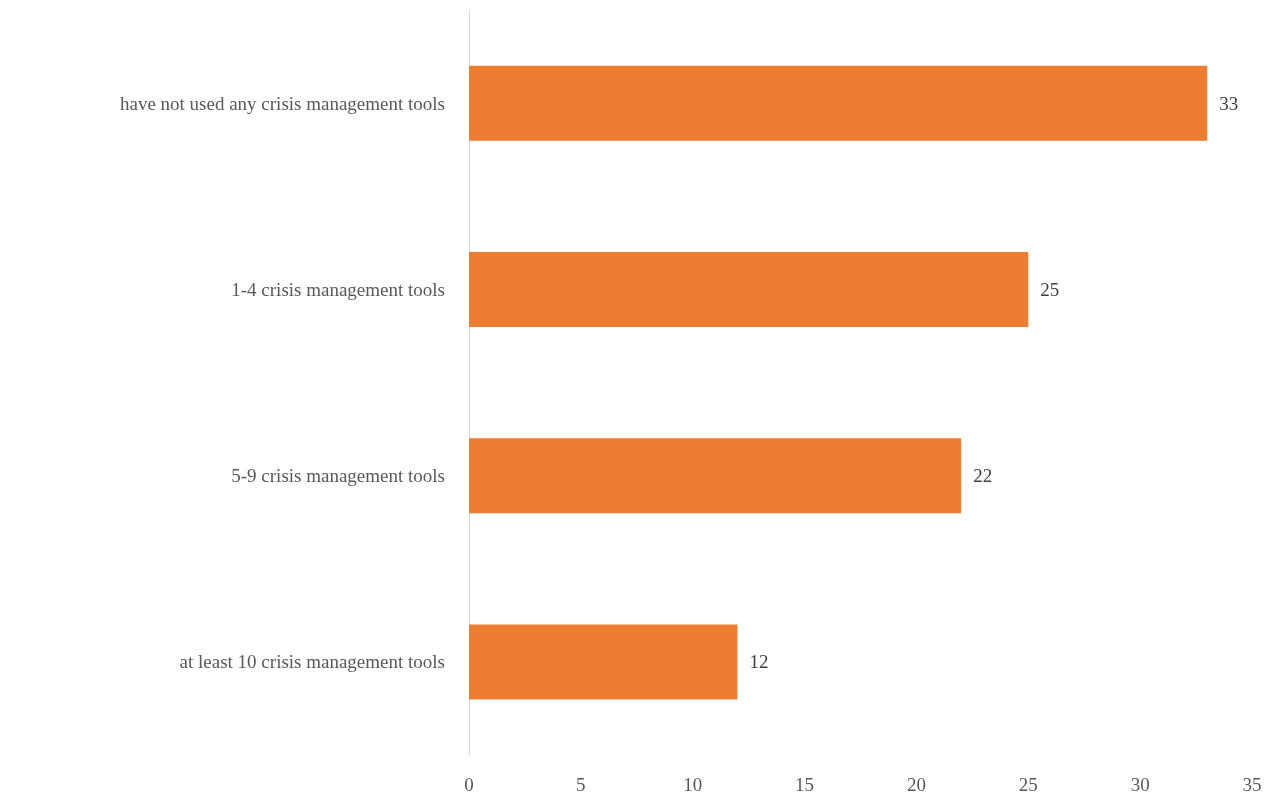 Image resolution: width=1276 pixels, height=802 pixels. Describe the element at coordinates (1252, 784) in the screenshot. I see `x-tick-label: 35` at that location.